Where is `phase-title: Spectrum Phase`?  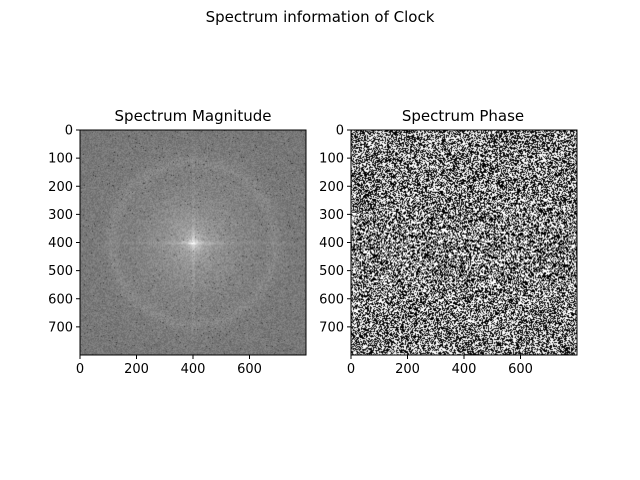
phase-title: Spectrum Phase is located at coordinates (463, 116).